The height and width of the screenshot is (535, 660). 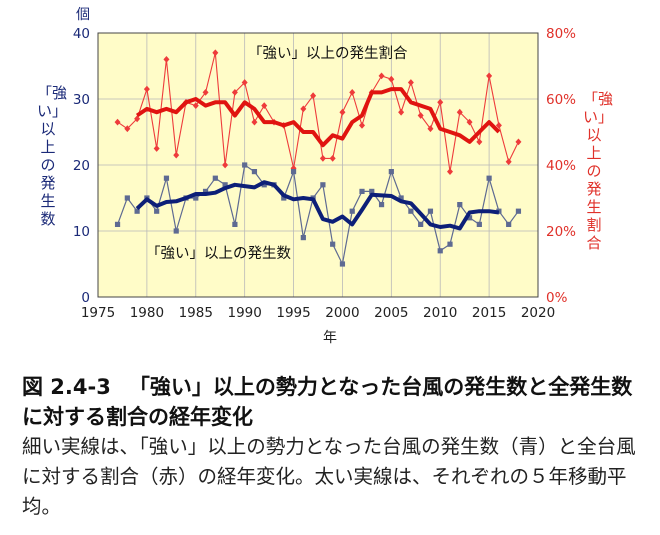 I want to click on x-tick-label: 2015, so click(x=489, y=313).